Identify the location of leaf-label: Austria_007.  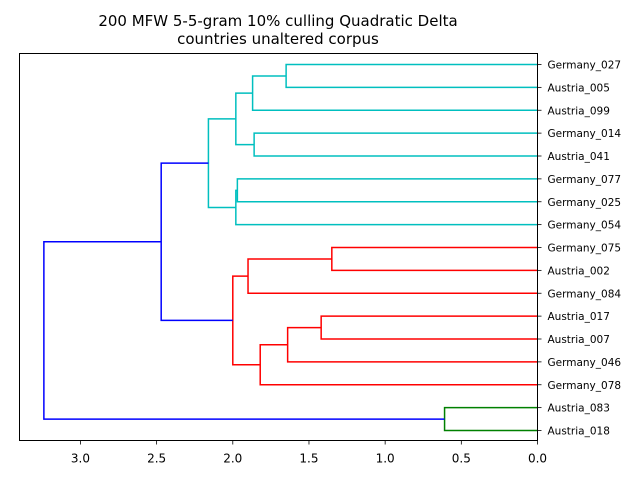
(579, 340).